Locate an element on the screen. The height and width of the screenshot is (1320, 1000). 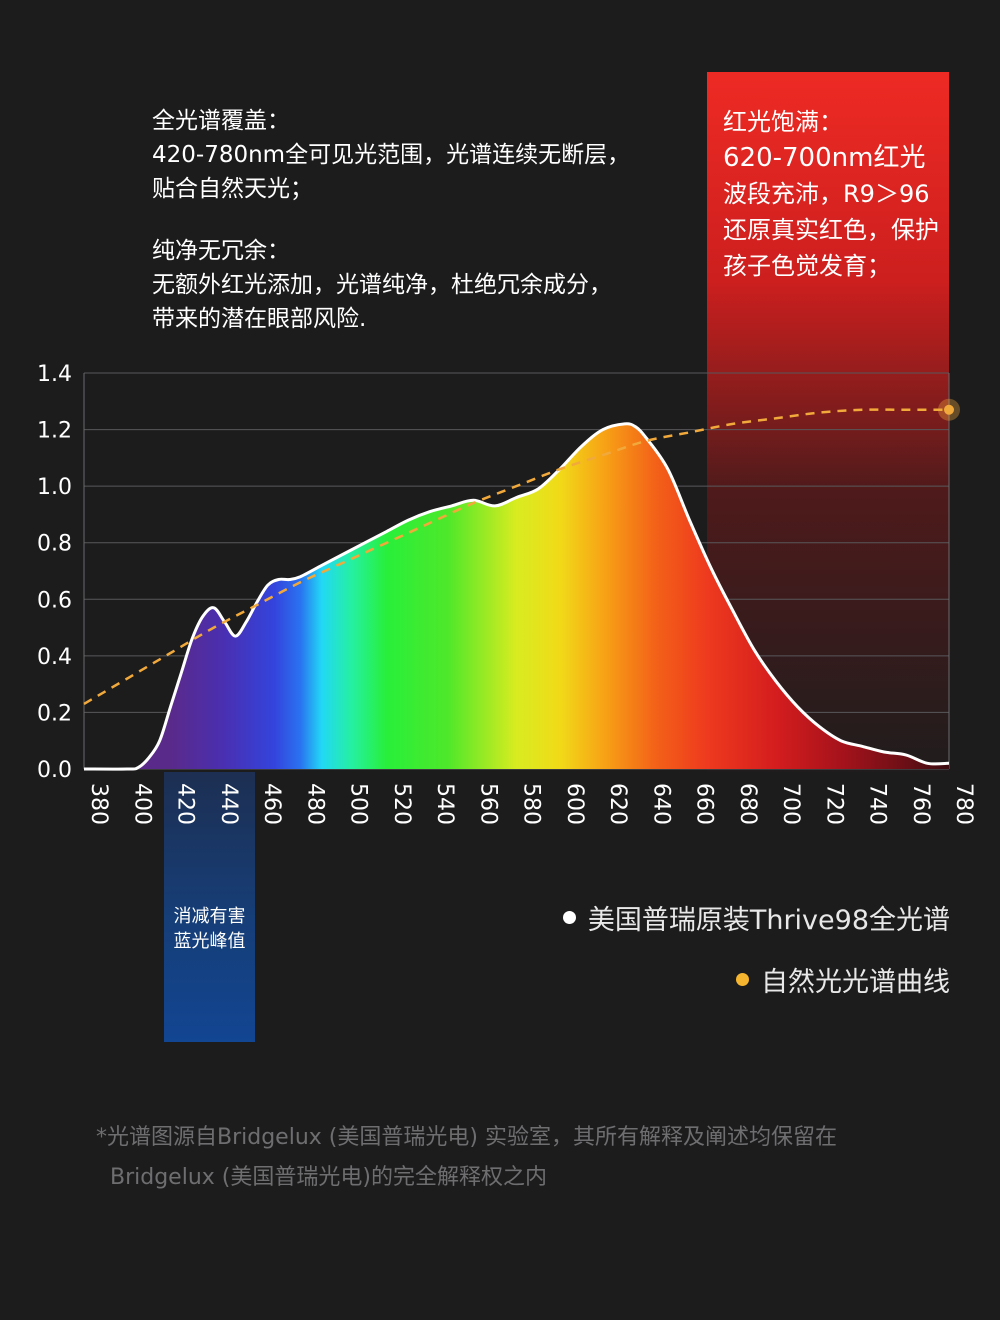
x-tick-label: 440 is located at coordinates (228, 804).